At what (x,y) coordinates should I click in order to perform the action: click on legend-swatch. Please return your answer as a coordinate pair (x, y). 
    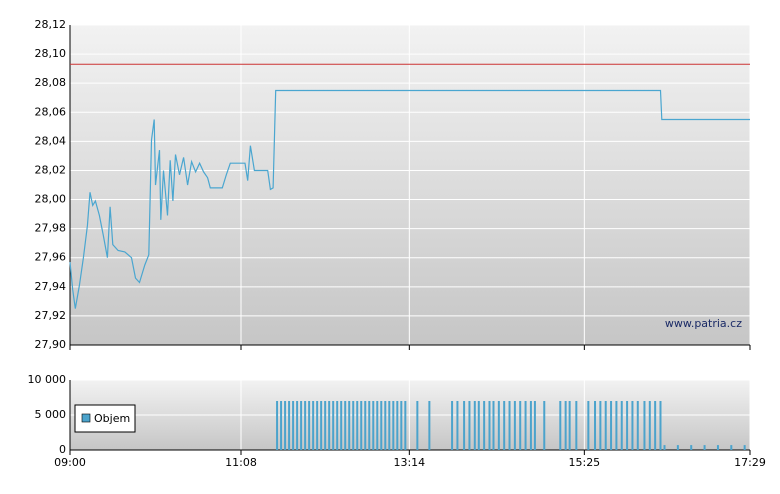
    Looking at the image, I should click on (86, 418).